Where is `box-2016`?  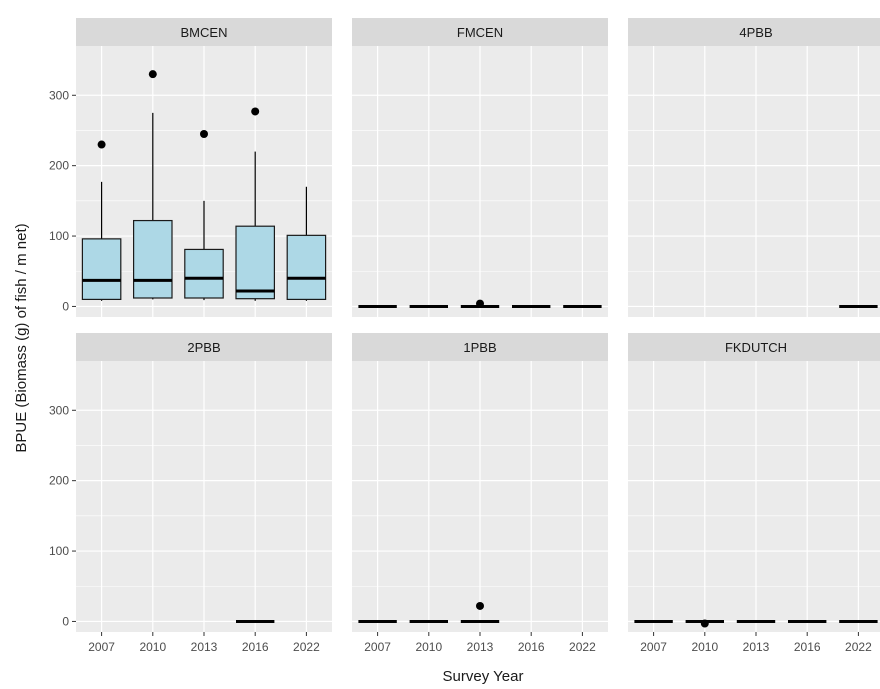
box-2016 is located at coordinates (255, 204).